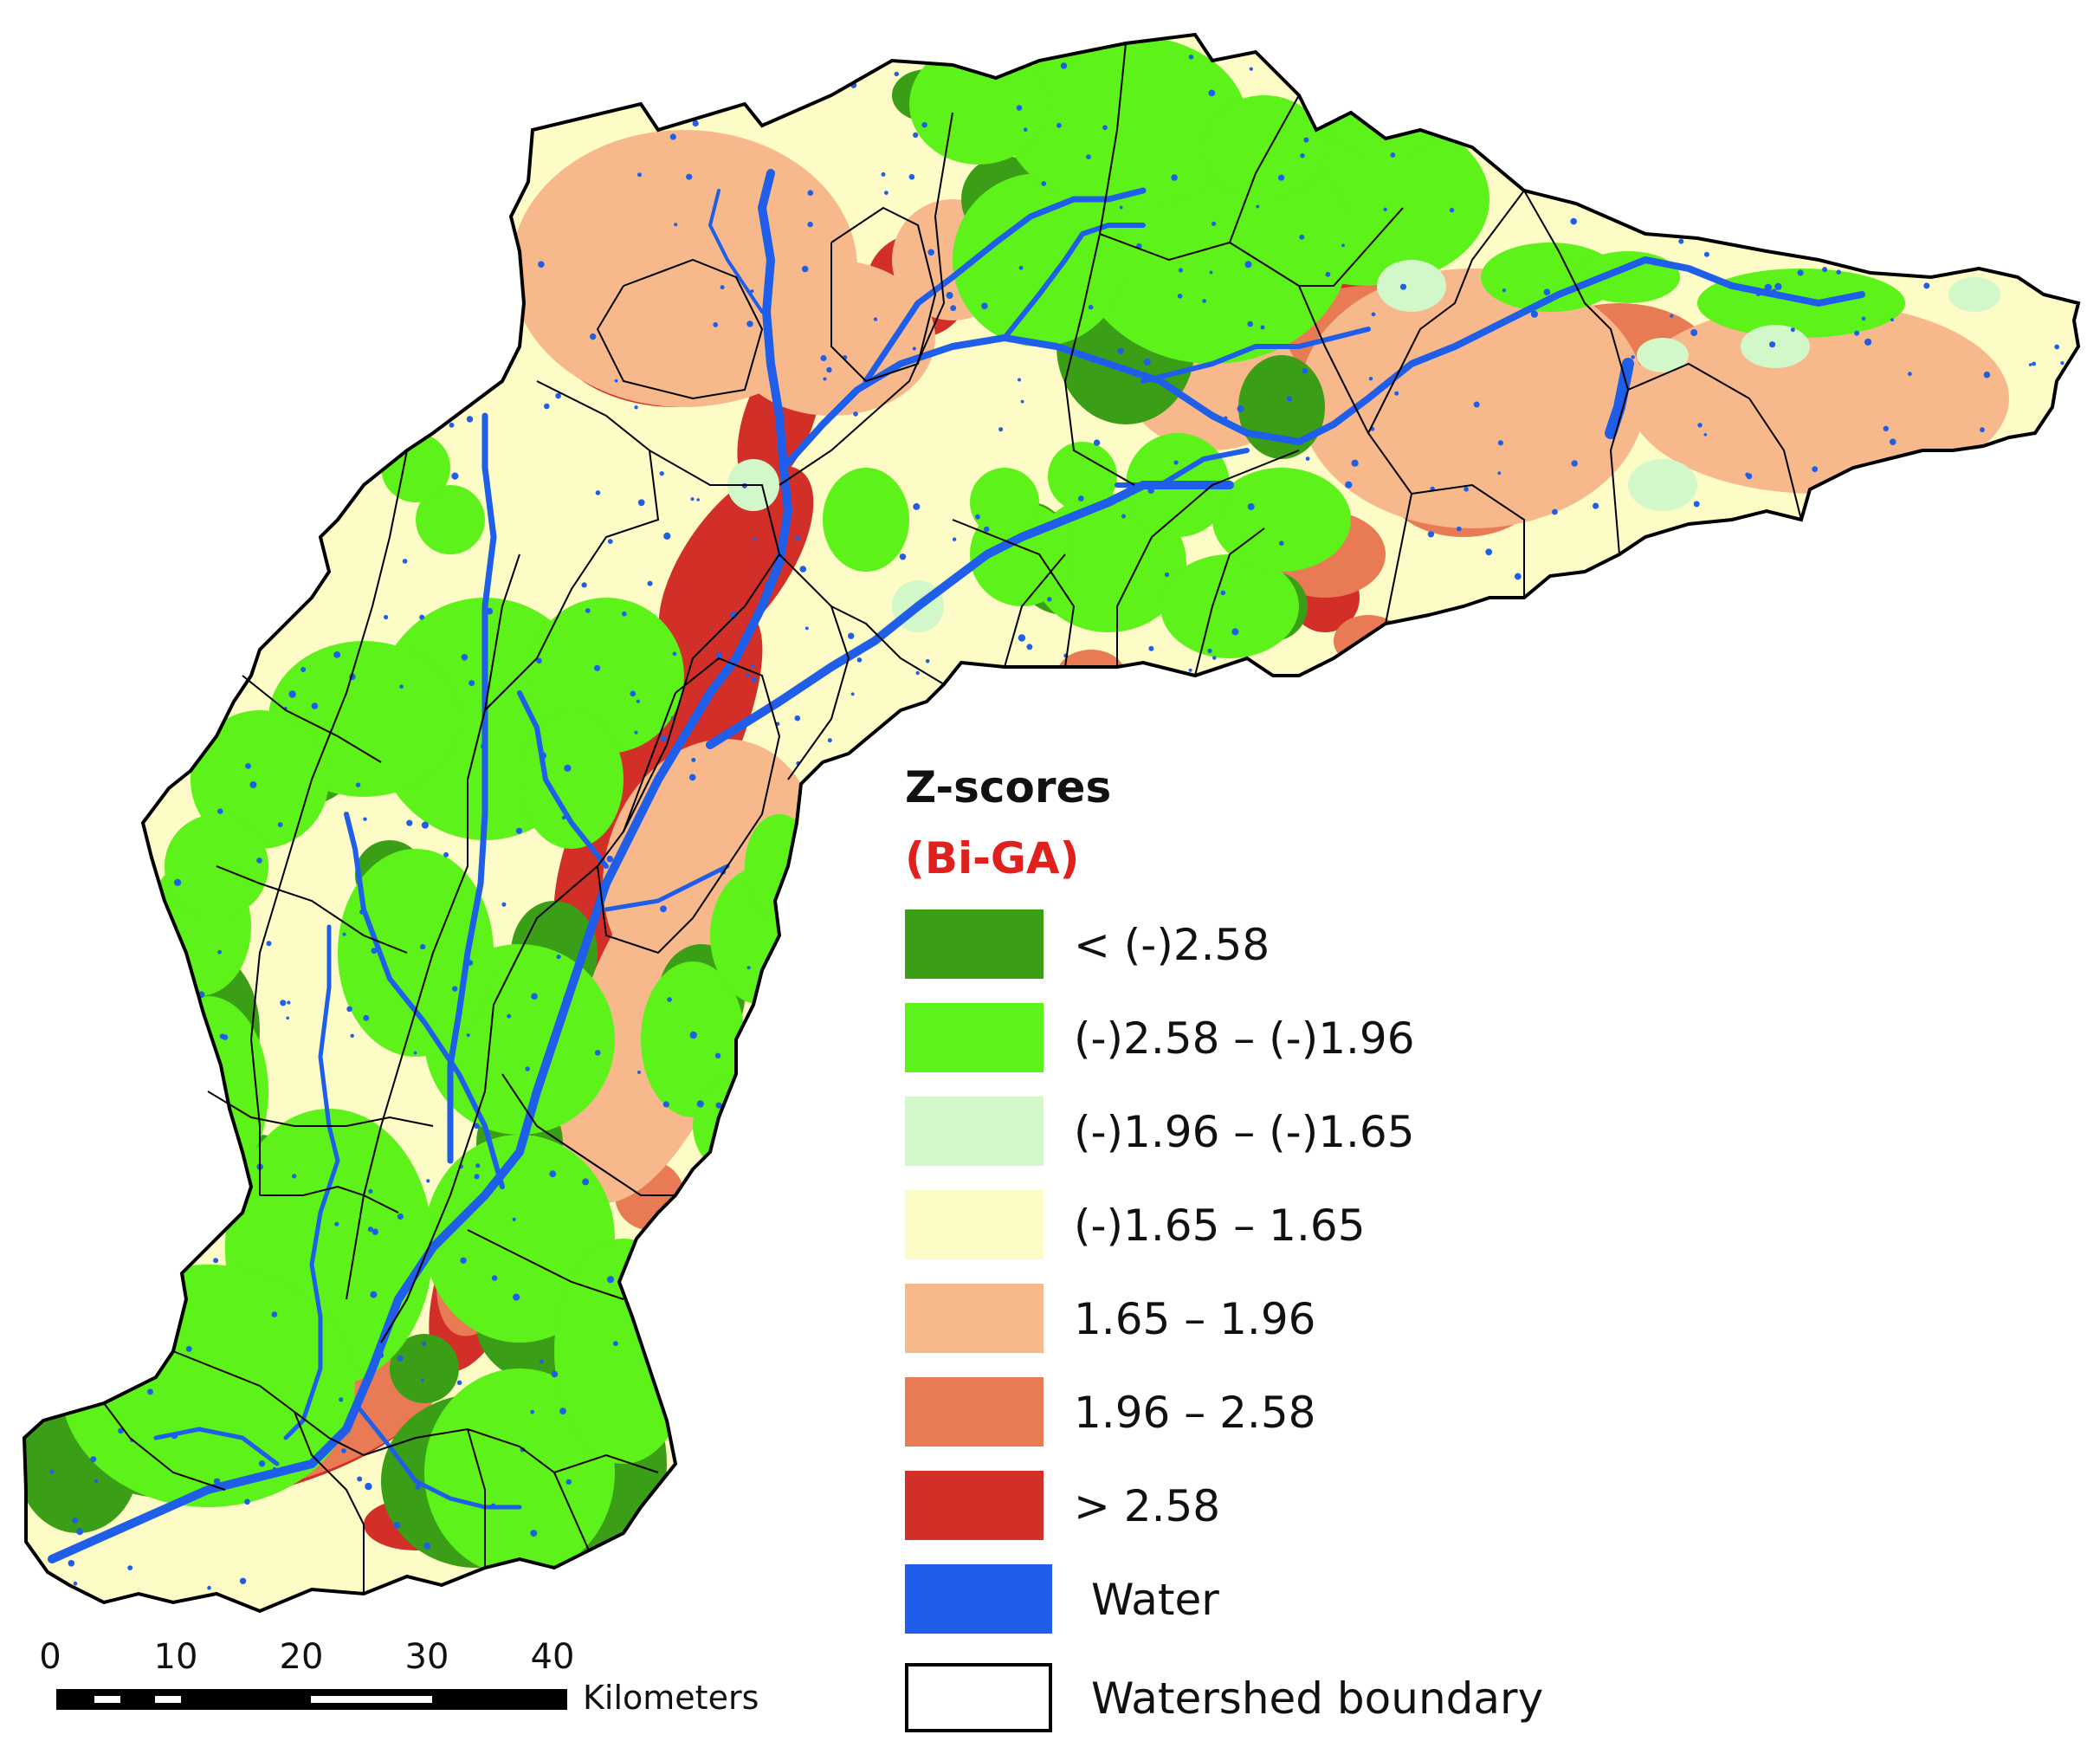 The image size is (2100, 1741). Describe the element at coordinates (974, 1224) in the screenshot. I see `legend-swatch` at that location.